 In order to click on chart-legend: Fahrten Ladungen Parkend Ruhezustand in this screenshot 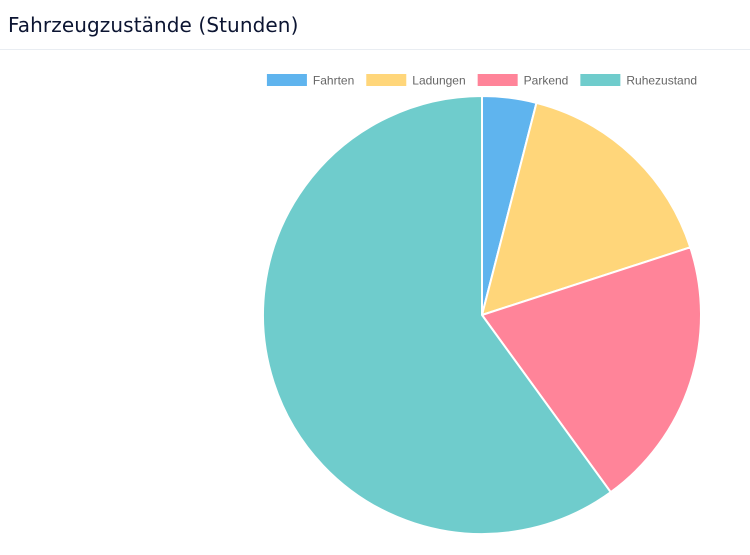, I will do `click(481, 81)`.